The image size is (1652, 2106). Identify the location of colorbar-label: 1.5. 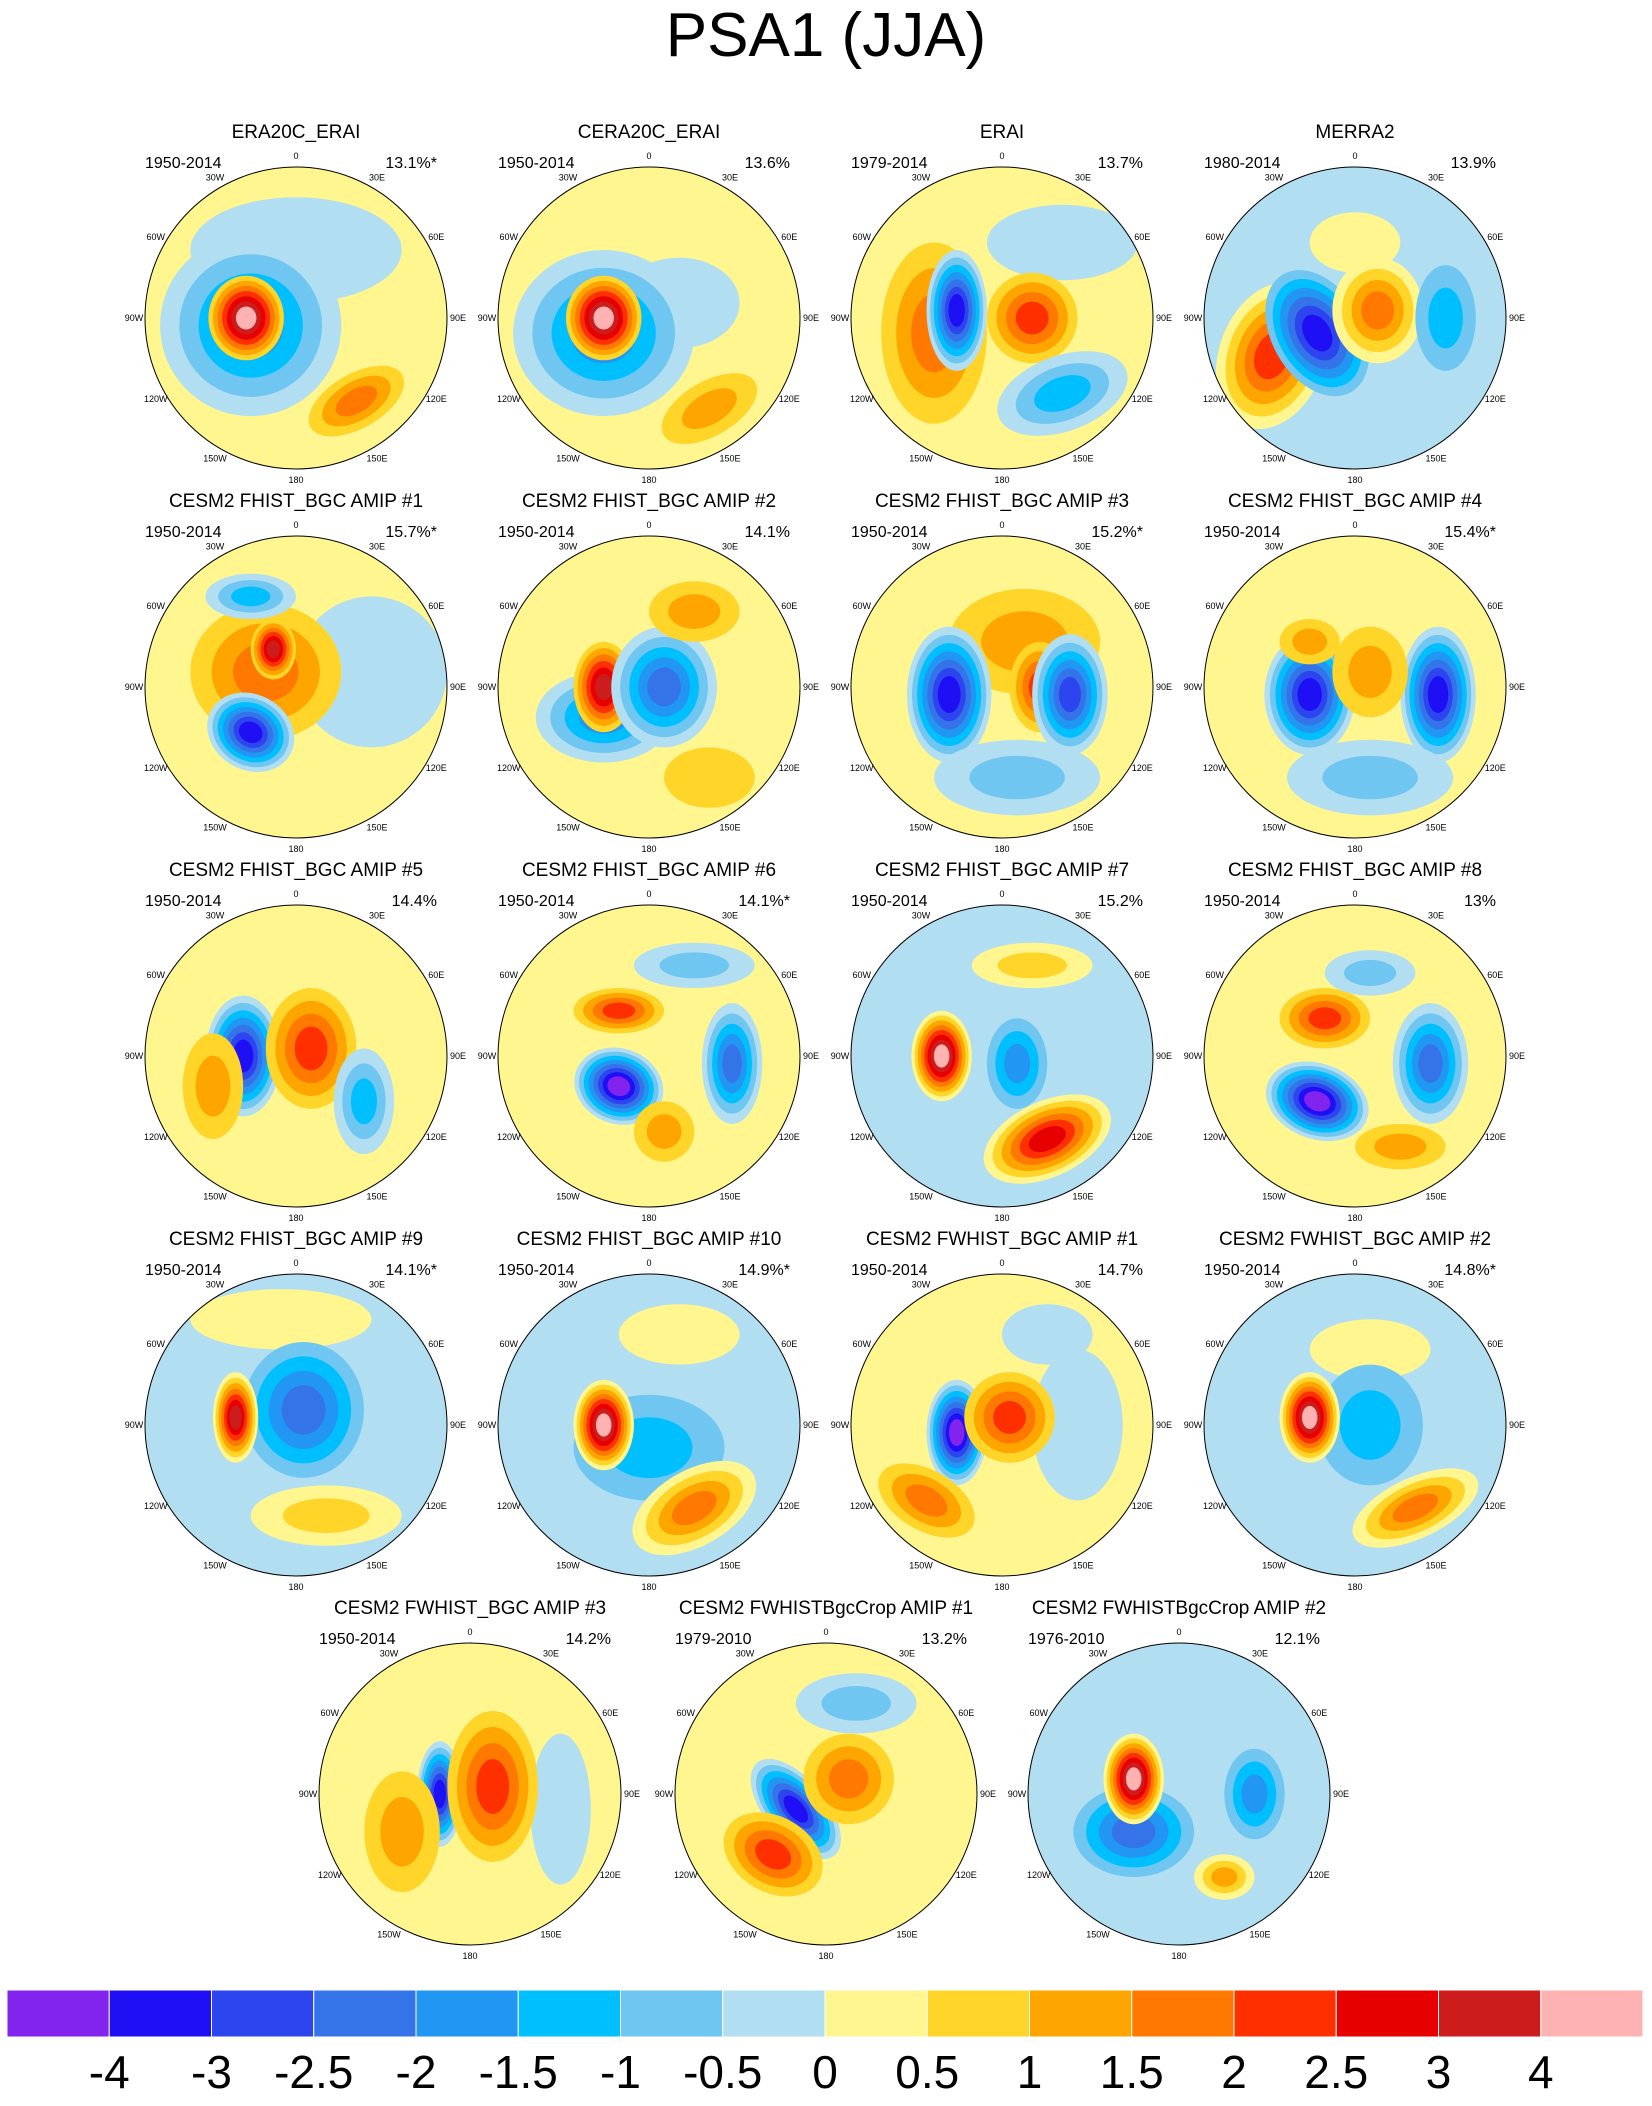
(1132, 2072).